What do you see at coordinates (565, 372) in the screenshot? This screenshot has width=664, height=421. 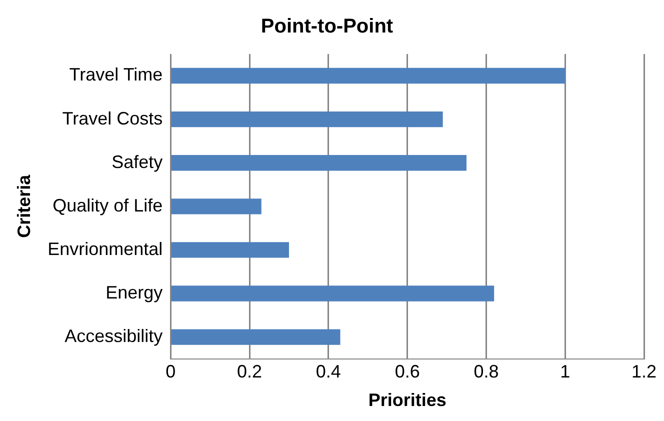 I see `x-tick-label: 1` at bounding box center [565, 372].